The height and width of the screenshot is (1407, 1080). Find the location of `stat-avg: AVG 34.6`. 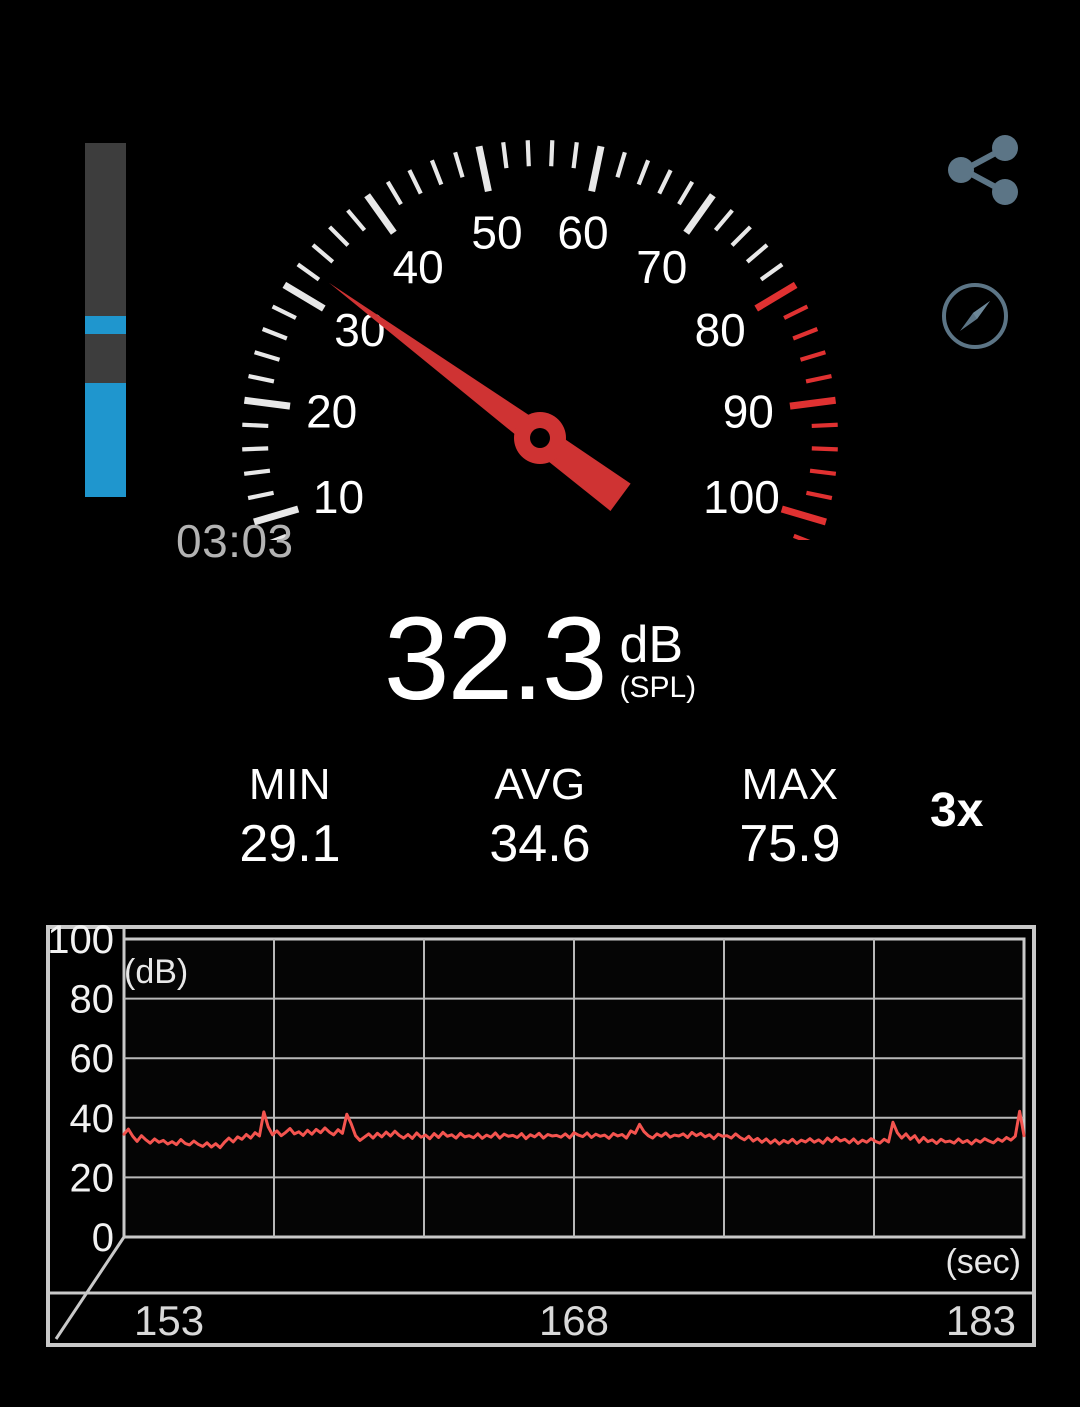

stat-avg: AVG 34.6 is located at coordinates (540, 817).